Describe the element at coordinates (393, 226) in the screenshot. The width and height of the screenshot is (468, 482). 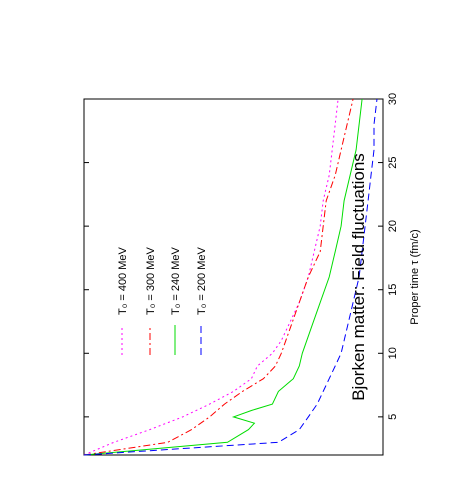
I see `x-tick-label: 20` at that location.